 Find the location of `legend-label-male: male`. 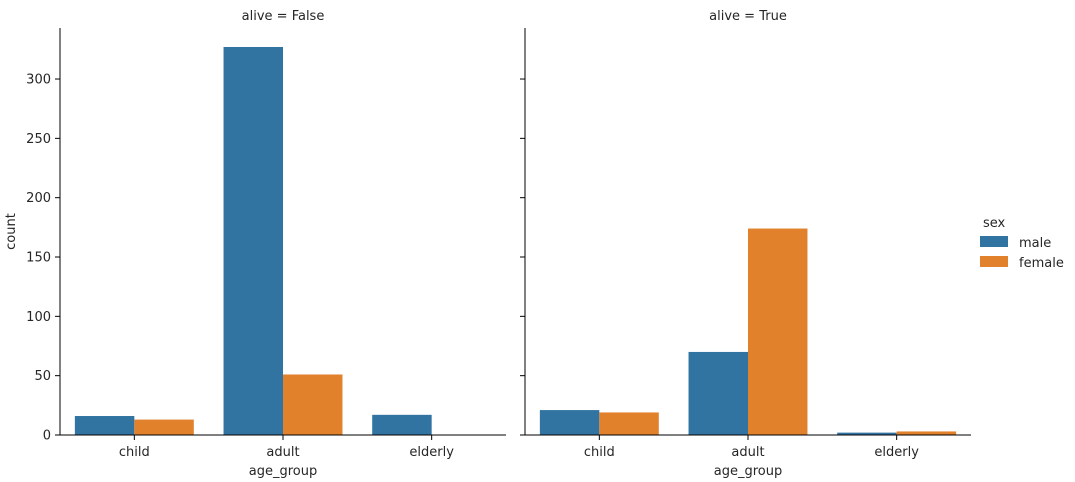

legend-label-male: male is located at coordinates (1035, 243).